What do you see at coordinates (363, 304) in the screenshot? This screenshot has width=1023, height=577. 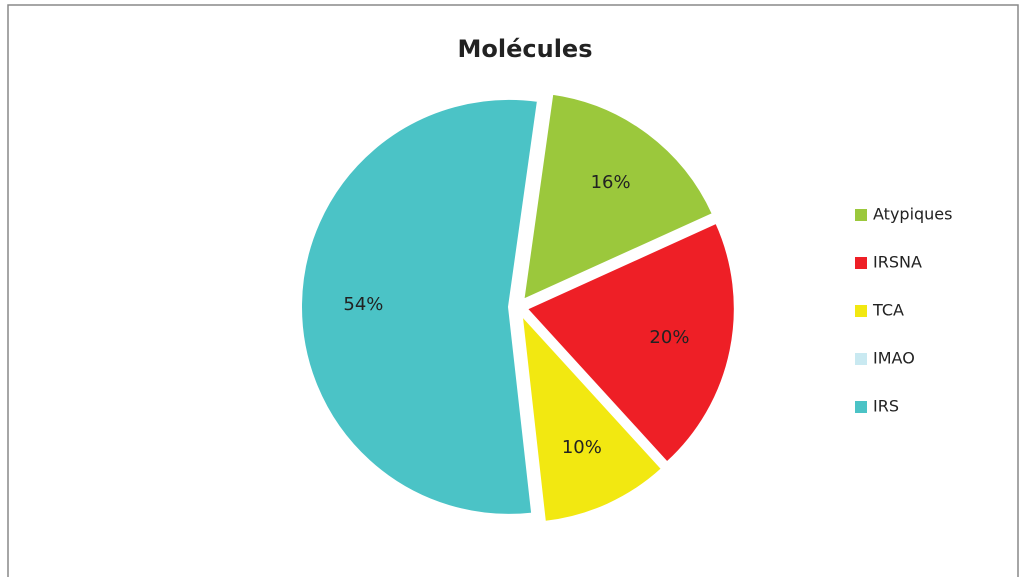 I see `data-label: 54%` at bounding box center [363, 304].